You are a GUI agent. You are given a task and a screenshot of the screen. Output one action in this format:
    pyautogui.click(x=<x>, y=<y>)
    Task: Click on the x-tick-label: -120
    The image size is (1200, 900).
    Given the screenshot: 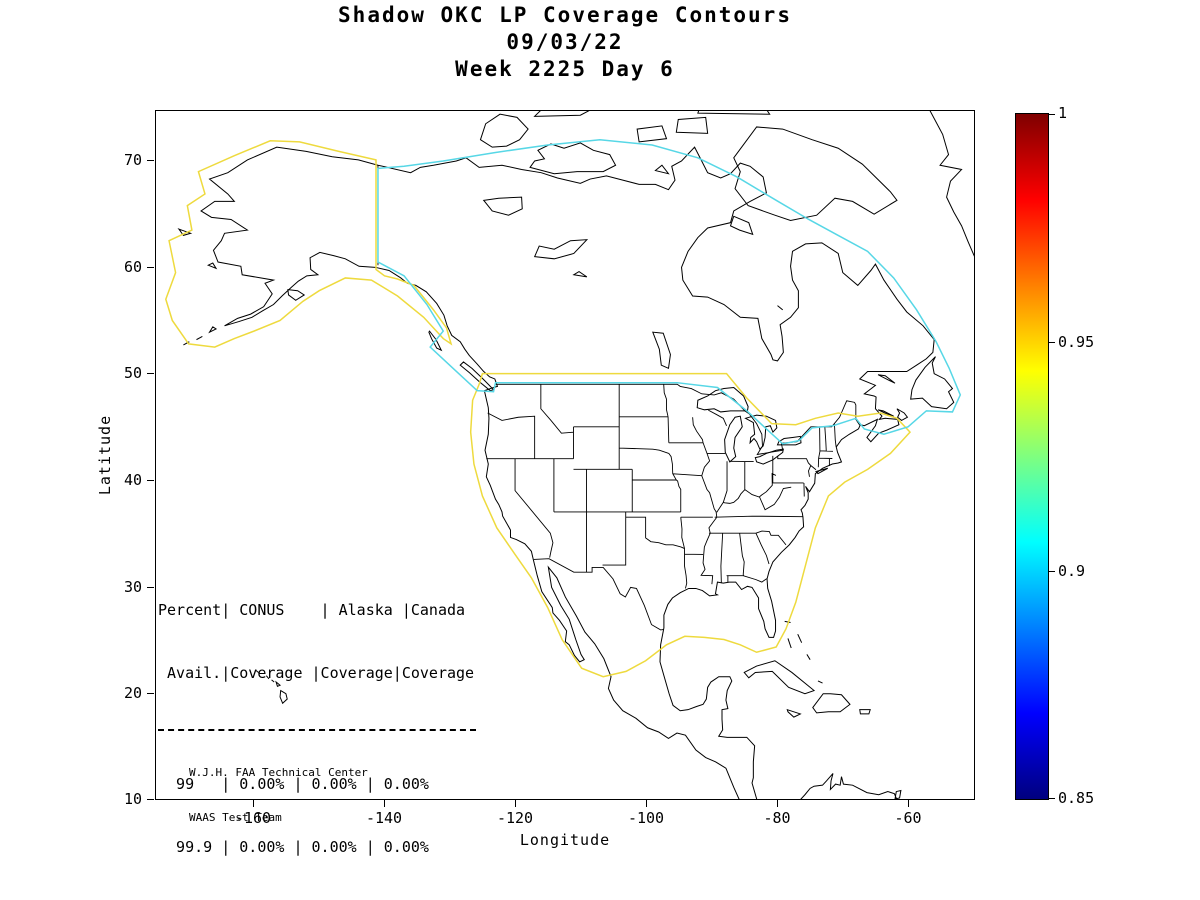 What is the action you would take?
    pyautogui.click(x=515, y=818)
    